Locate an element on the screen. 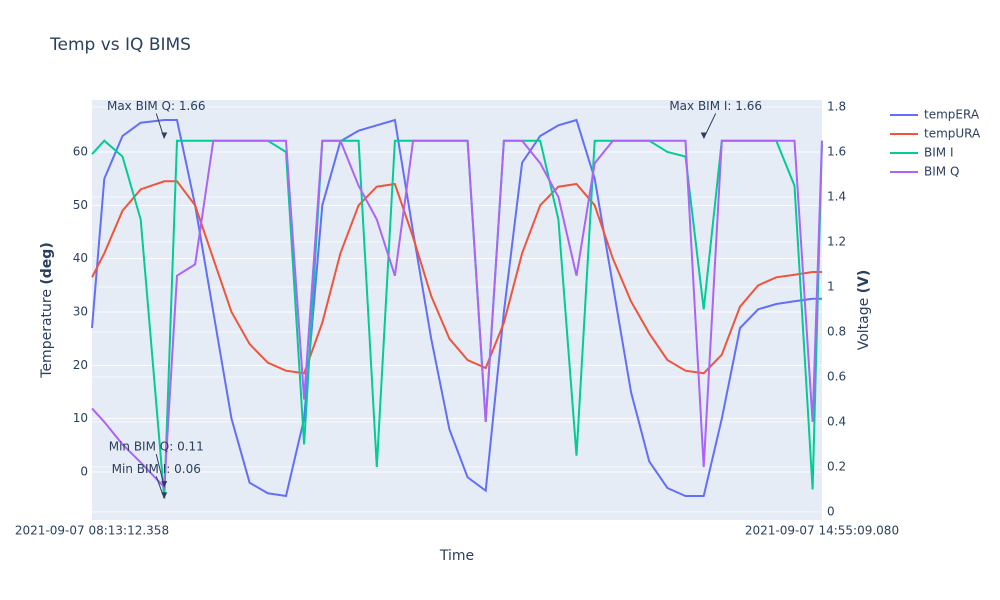  y2-title-text: Voltage is located at coordinates (864, 324).